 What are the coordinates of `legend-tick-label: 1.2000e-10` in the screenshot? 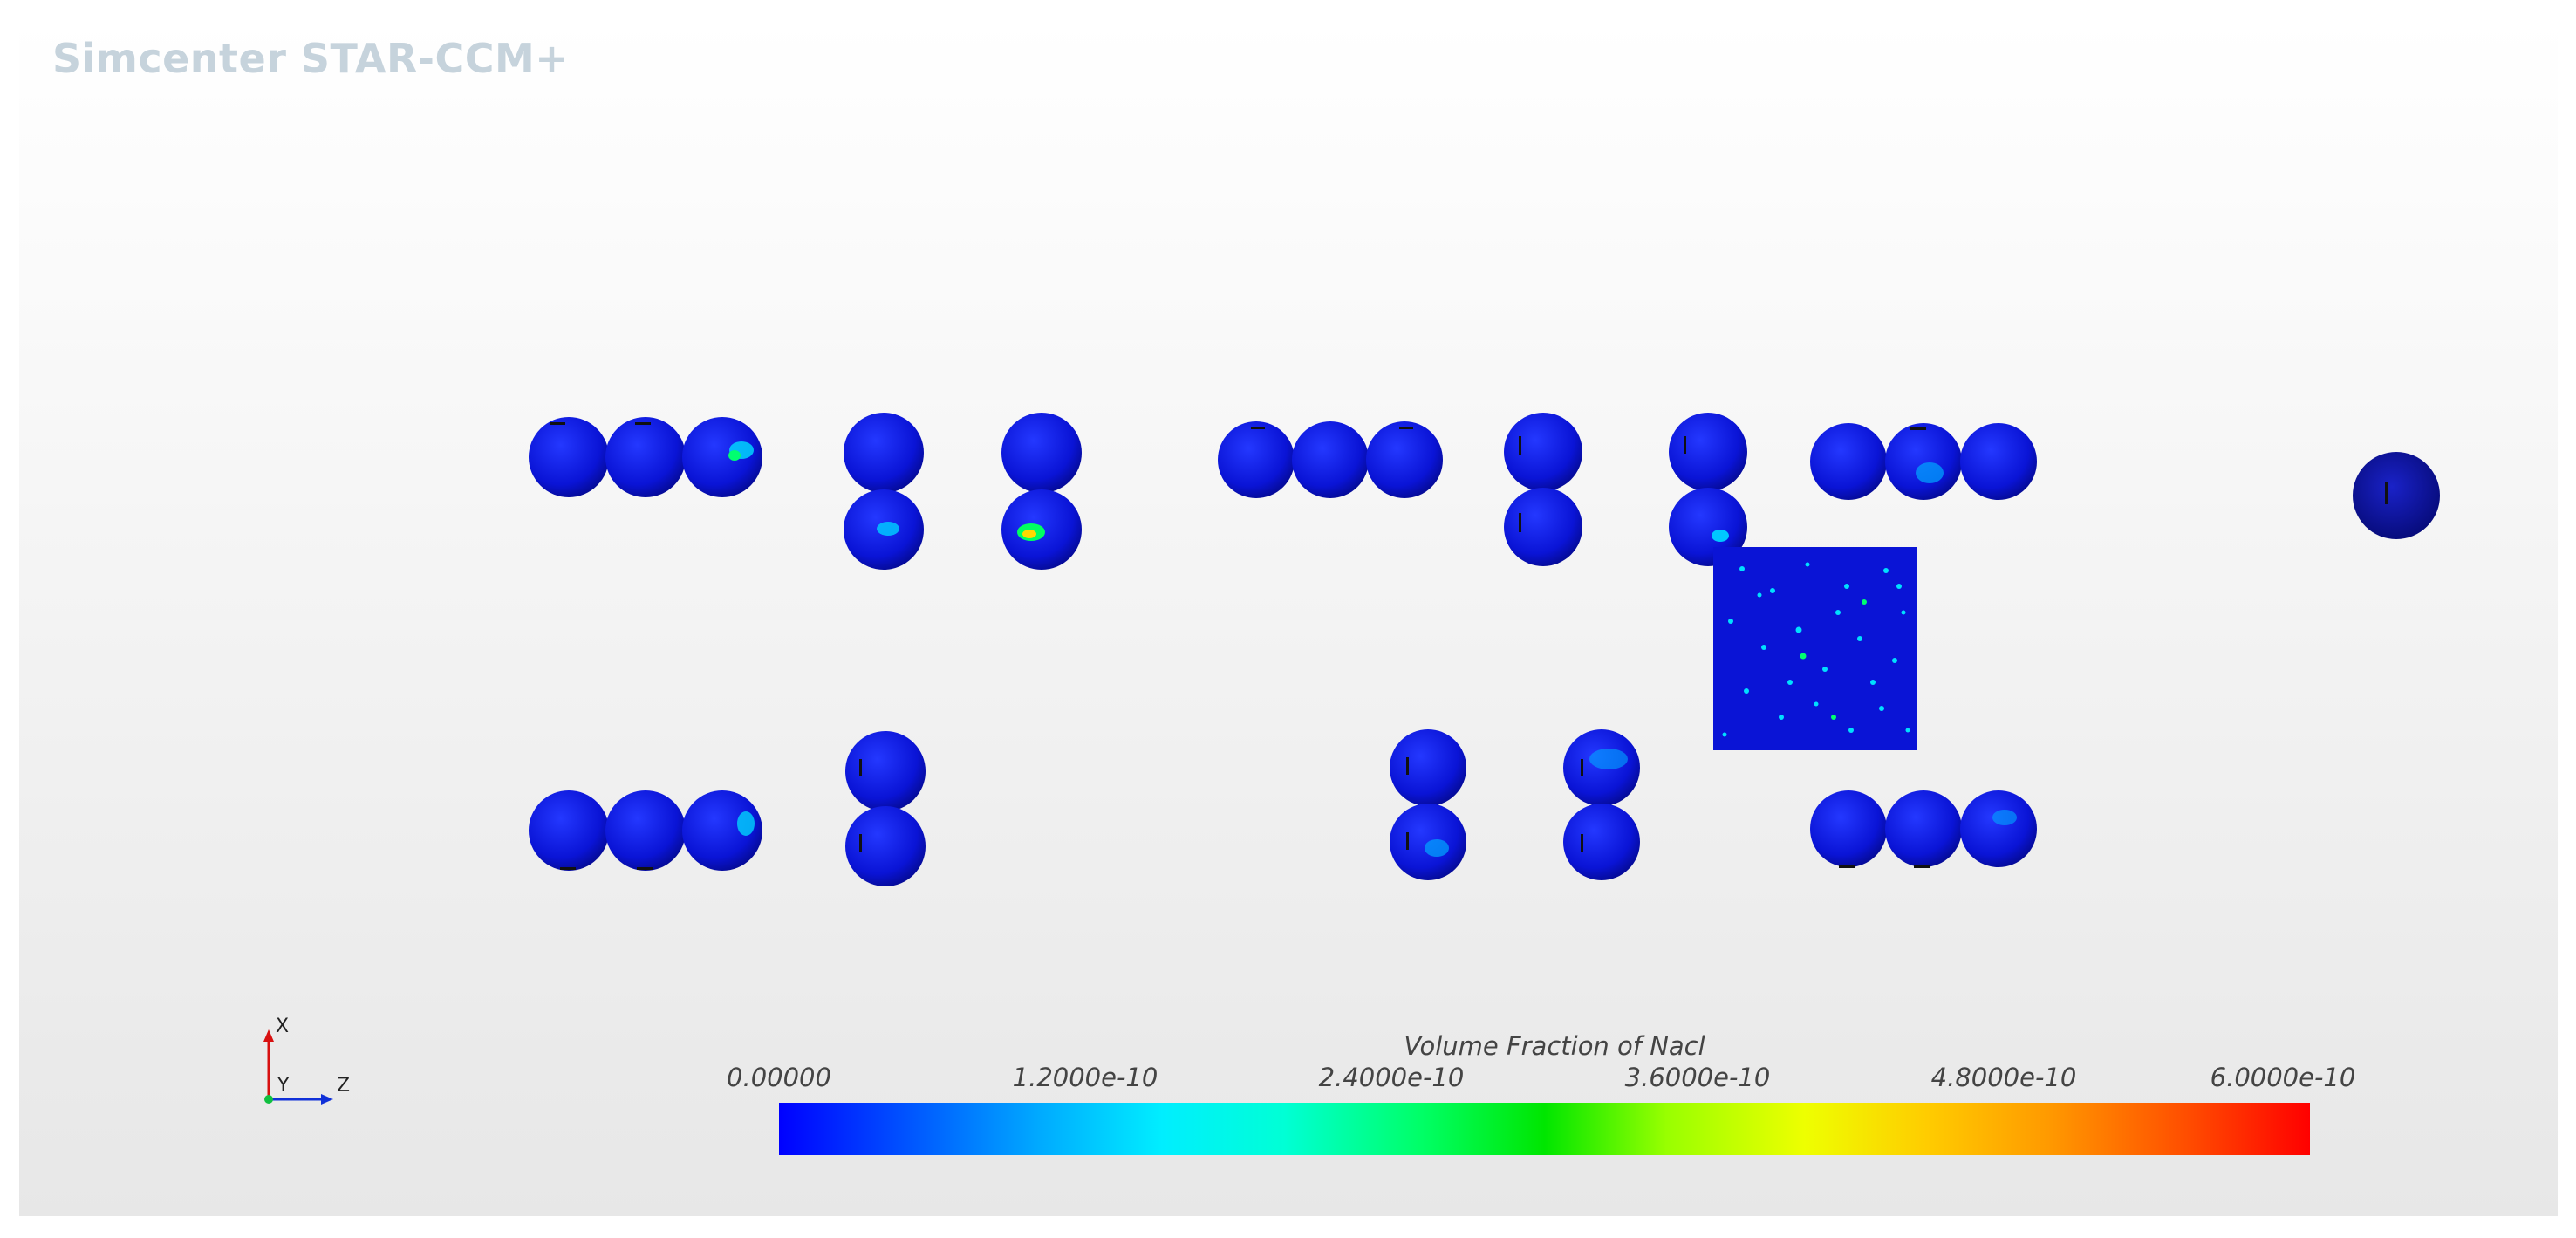 It's located at (1085, 1077).